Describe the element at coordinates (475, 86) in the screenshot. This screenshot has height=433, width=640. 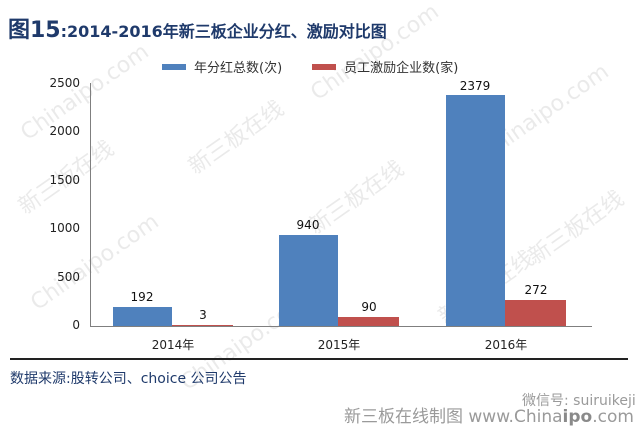
I see `value-label: 2379` at that location.